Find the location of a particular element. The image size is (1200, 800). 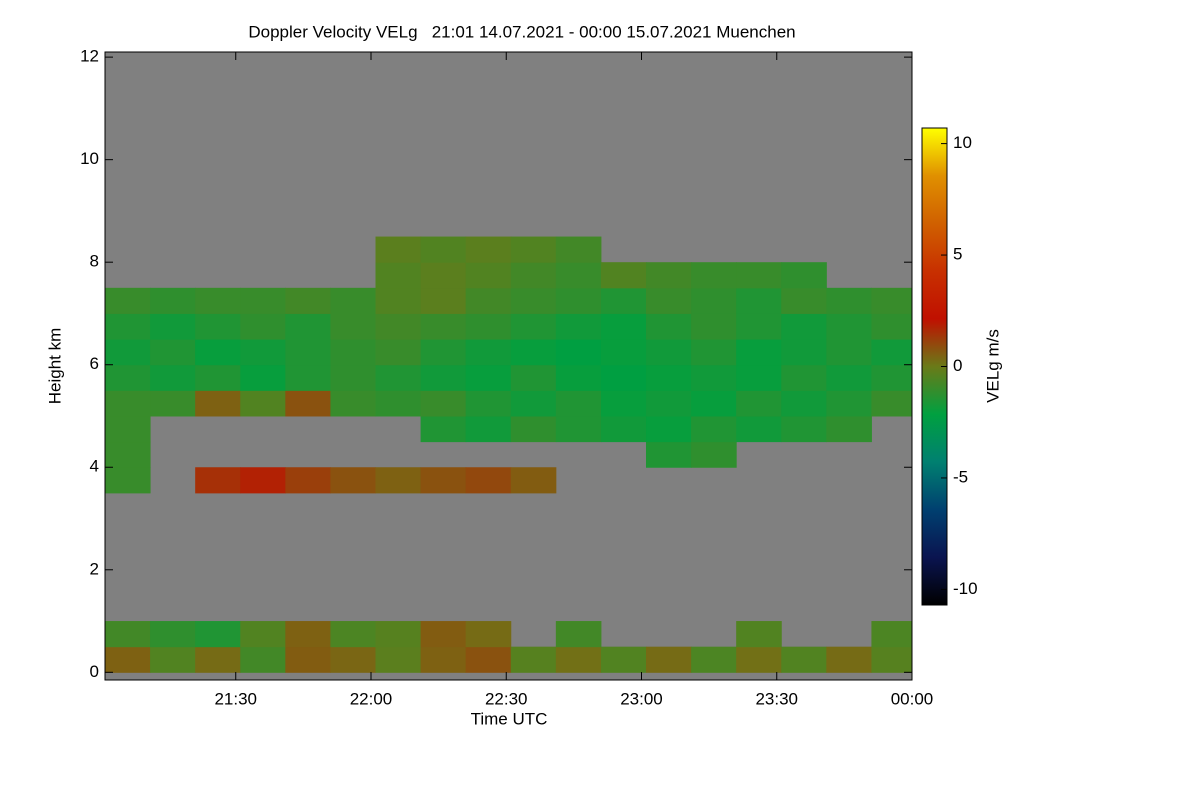

x-tick-label: 23:00 is located at coordinates (641, 698).